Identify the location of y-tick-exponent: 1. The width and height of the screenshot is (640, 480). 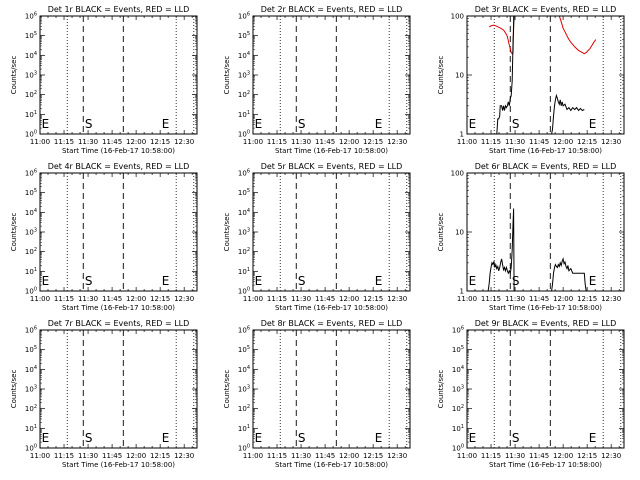
(35, 270).